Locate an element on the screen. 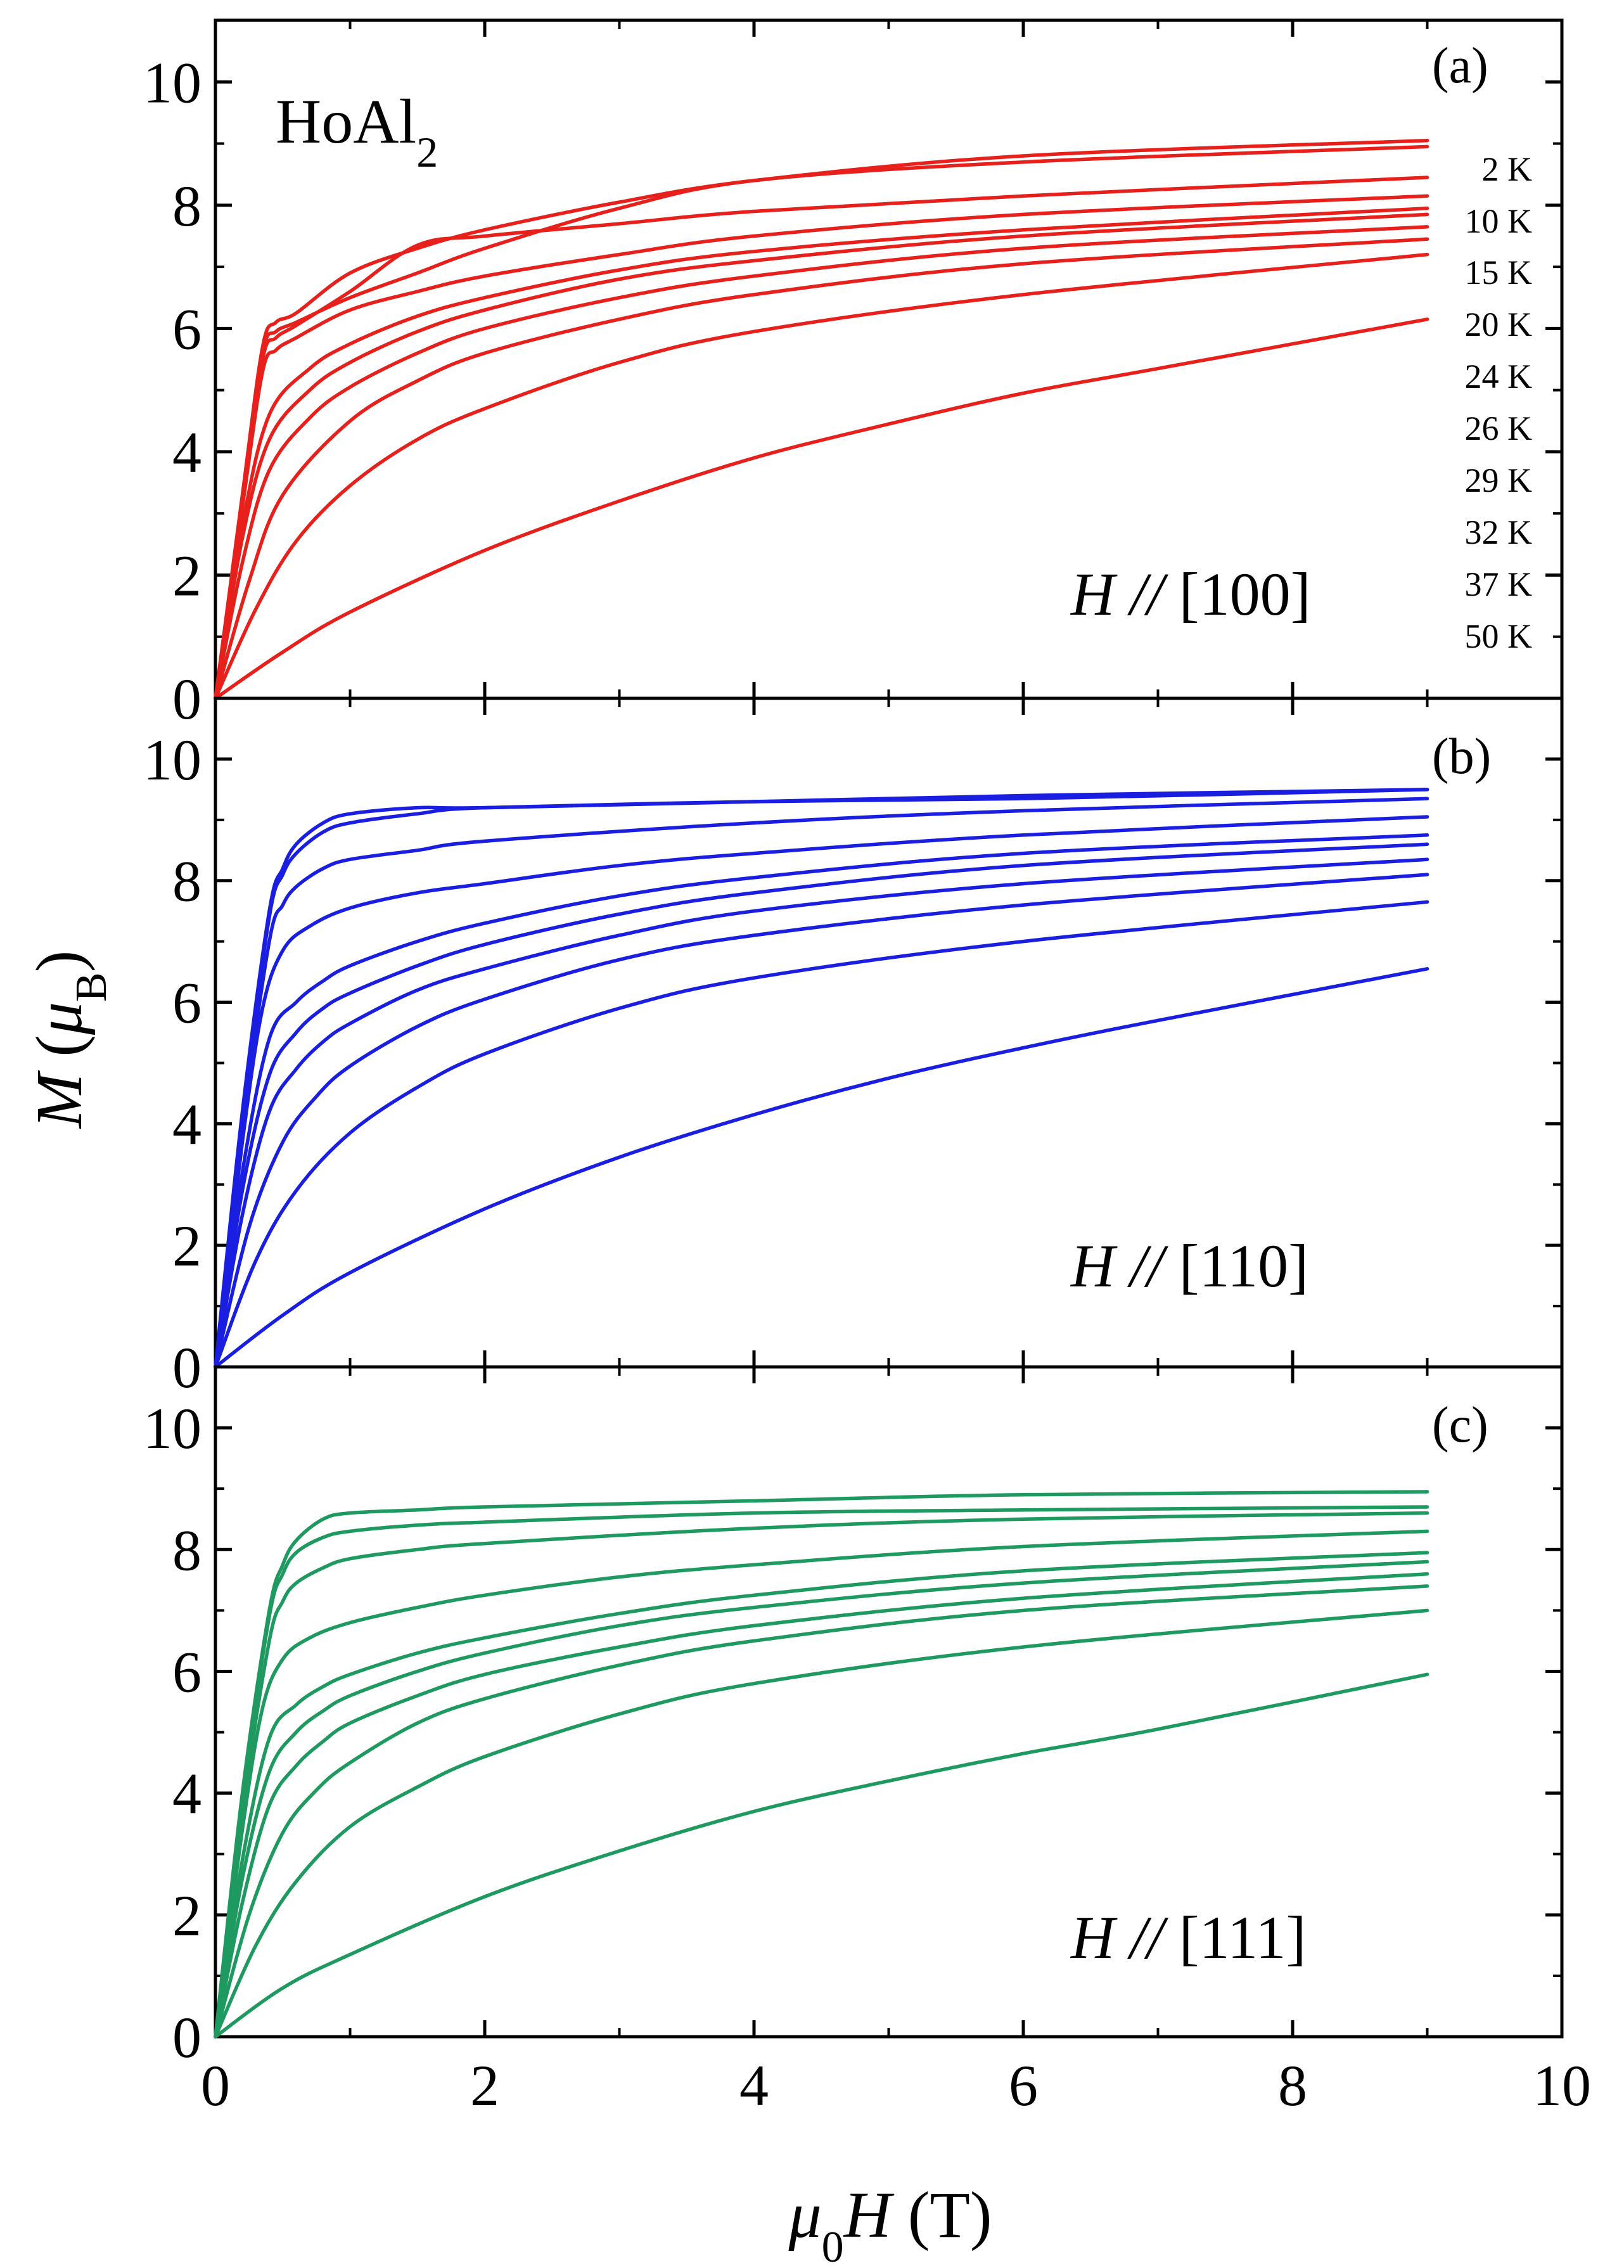  x-tick-label: 0 is located at coordinates (215, 2085).